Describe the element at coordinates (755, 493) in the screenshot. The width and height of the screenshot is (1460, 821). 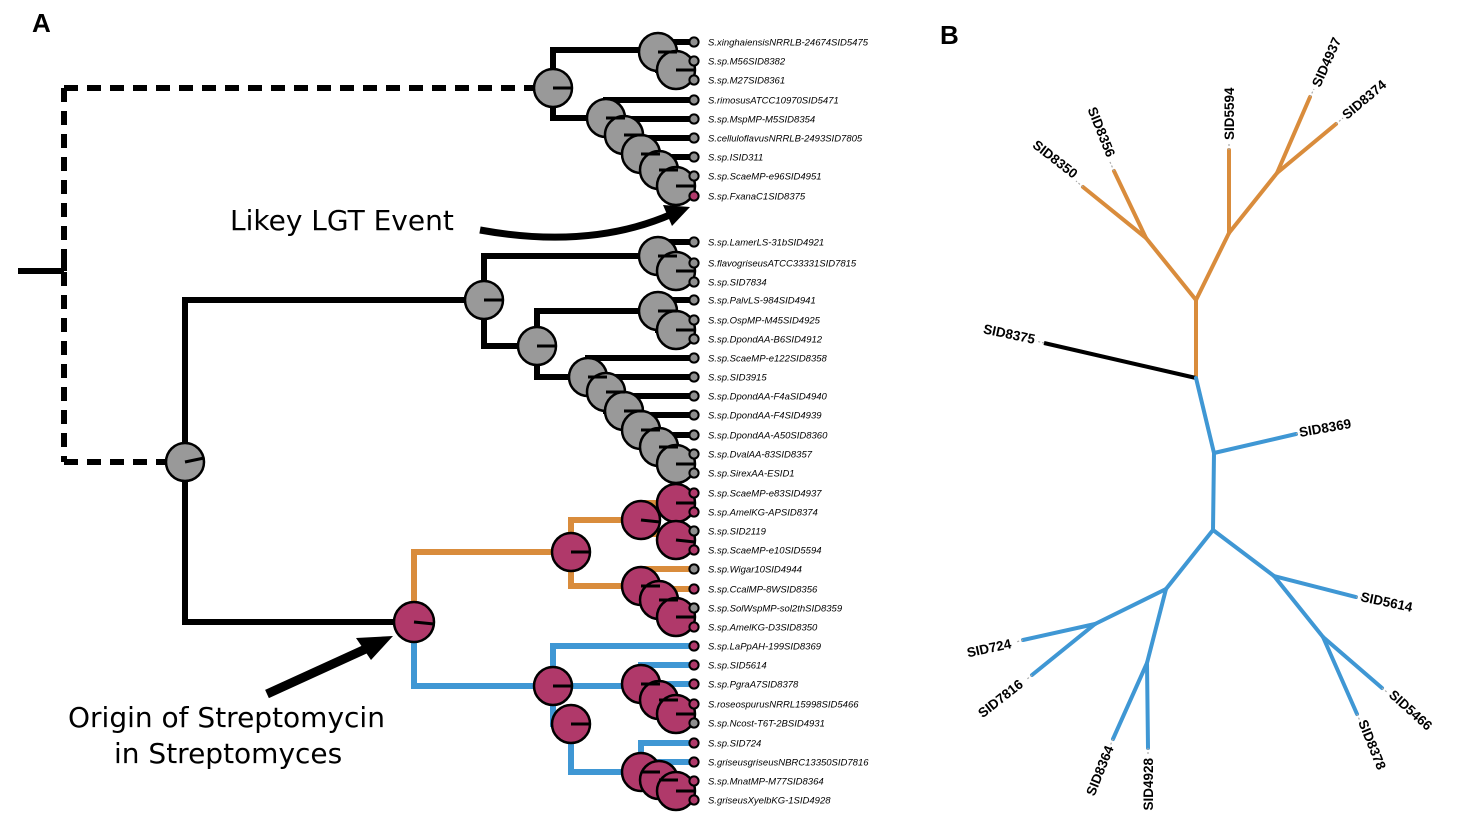
I see `tip-row: S.sp.ScaeMP-e83SID4937` at that location.